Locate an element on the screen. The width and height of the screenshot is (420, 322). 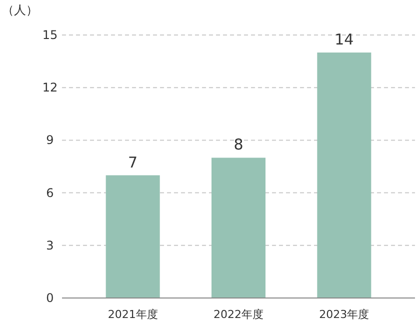
data-label: 7 is located at coordinates (133, 162).